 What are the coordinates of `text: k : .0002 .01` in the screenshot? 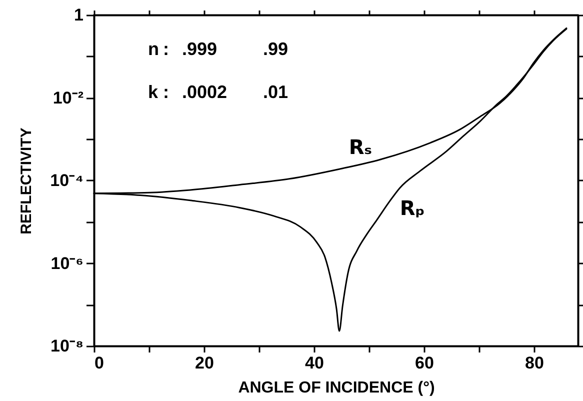 It's located at (218, 92).